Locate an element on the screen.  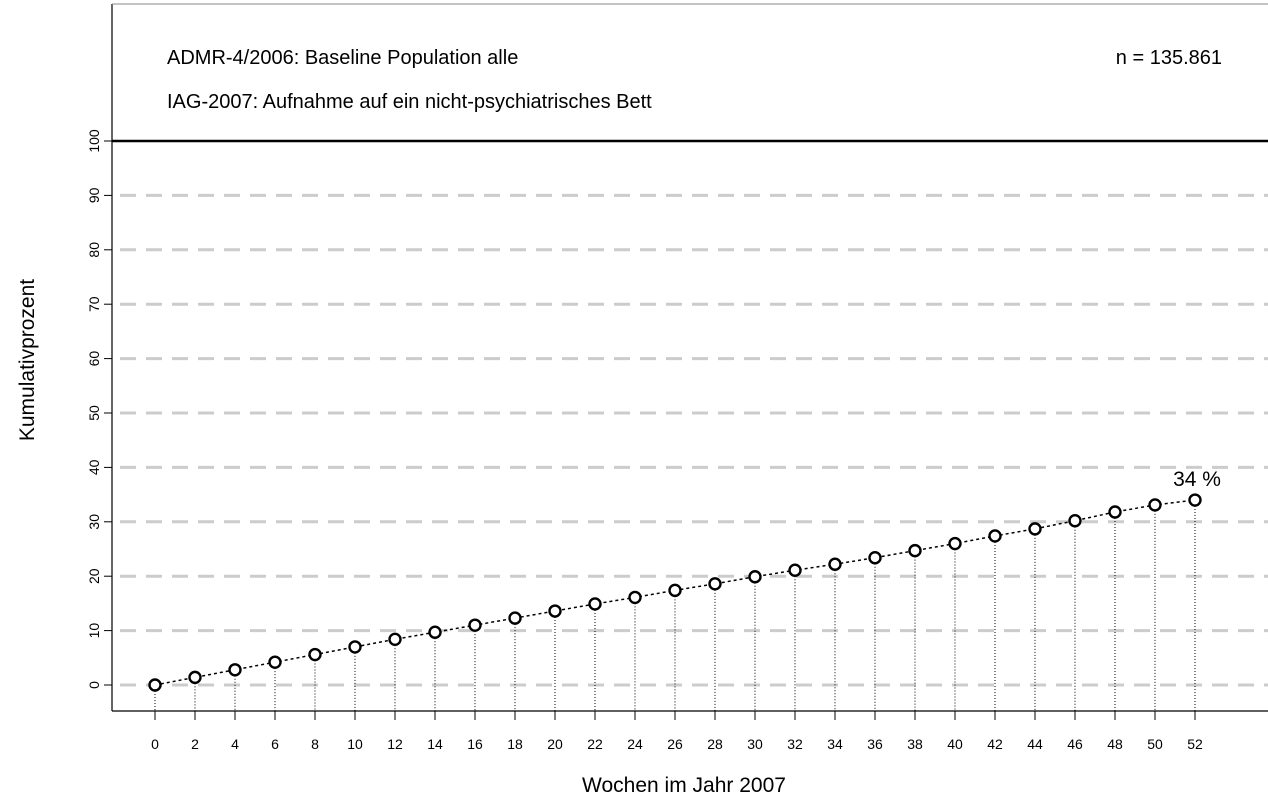
y-tick-label: 100 is located at coordinates (94, 141).